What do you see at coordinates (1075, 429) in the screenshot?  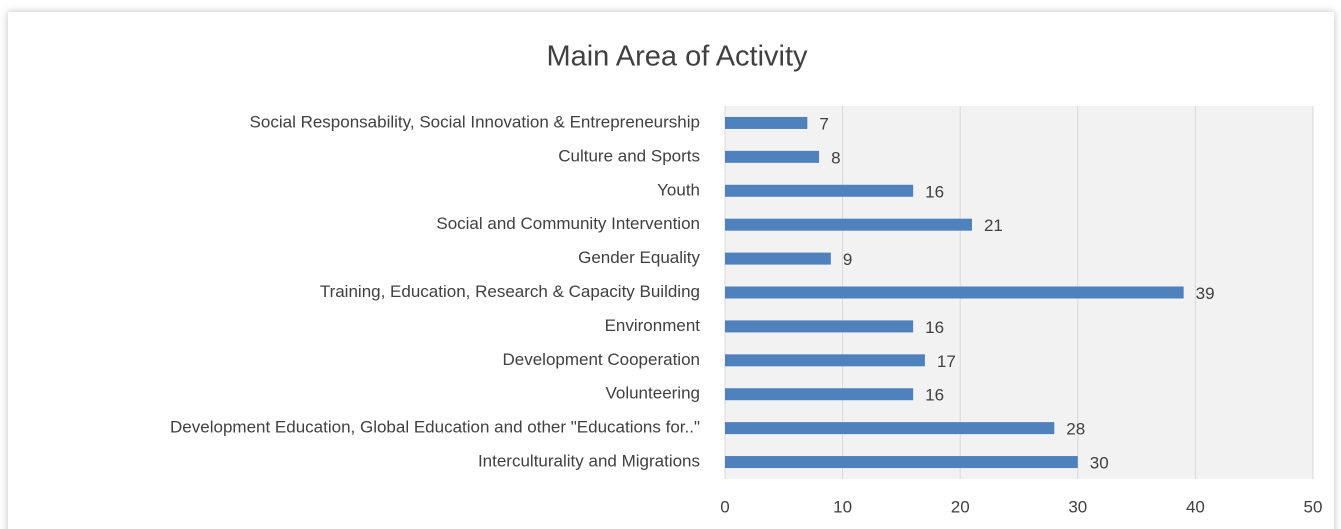 I see `data-label: 28` at bounding box center [1075, 429].